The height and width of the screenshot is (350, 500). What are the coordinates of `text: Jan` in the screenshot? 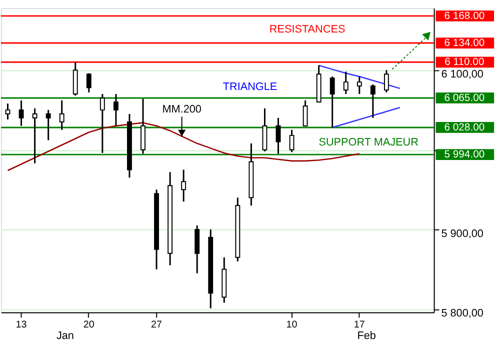 It's located at (65, 336).